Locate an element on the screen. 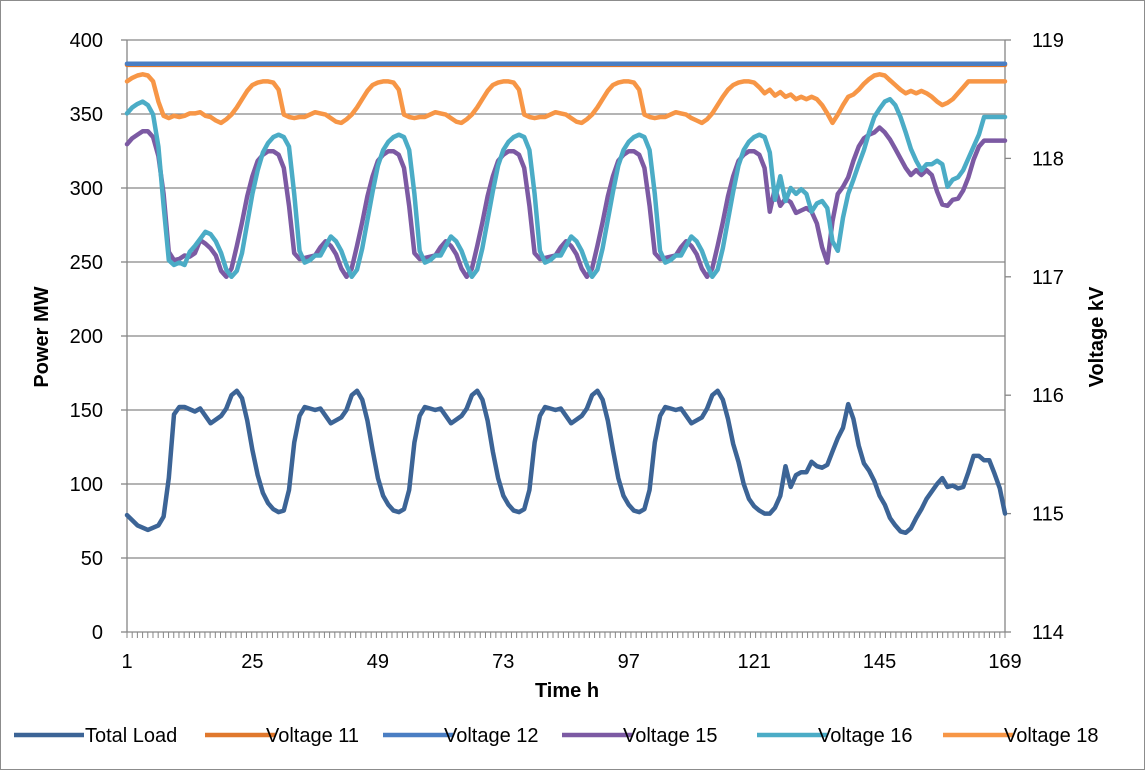 The height and width of the screenshot is (770, 1145). right-y-tick-label: 115 is located at coordinates (1048, 515).